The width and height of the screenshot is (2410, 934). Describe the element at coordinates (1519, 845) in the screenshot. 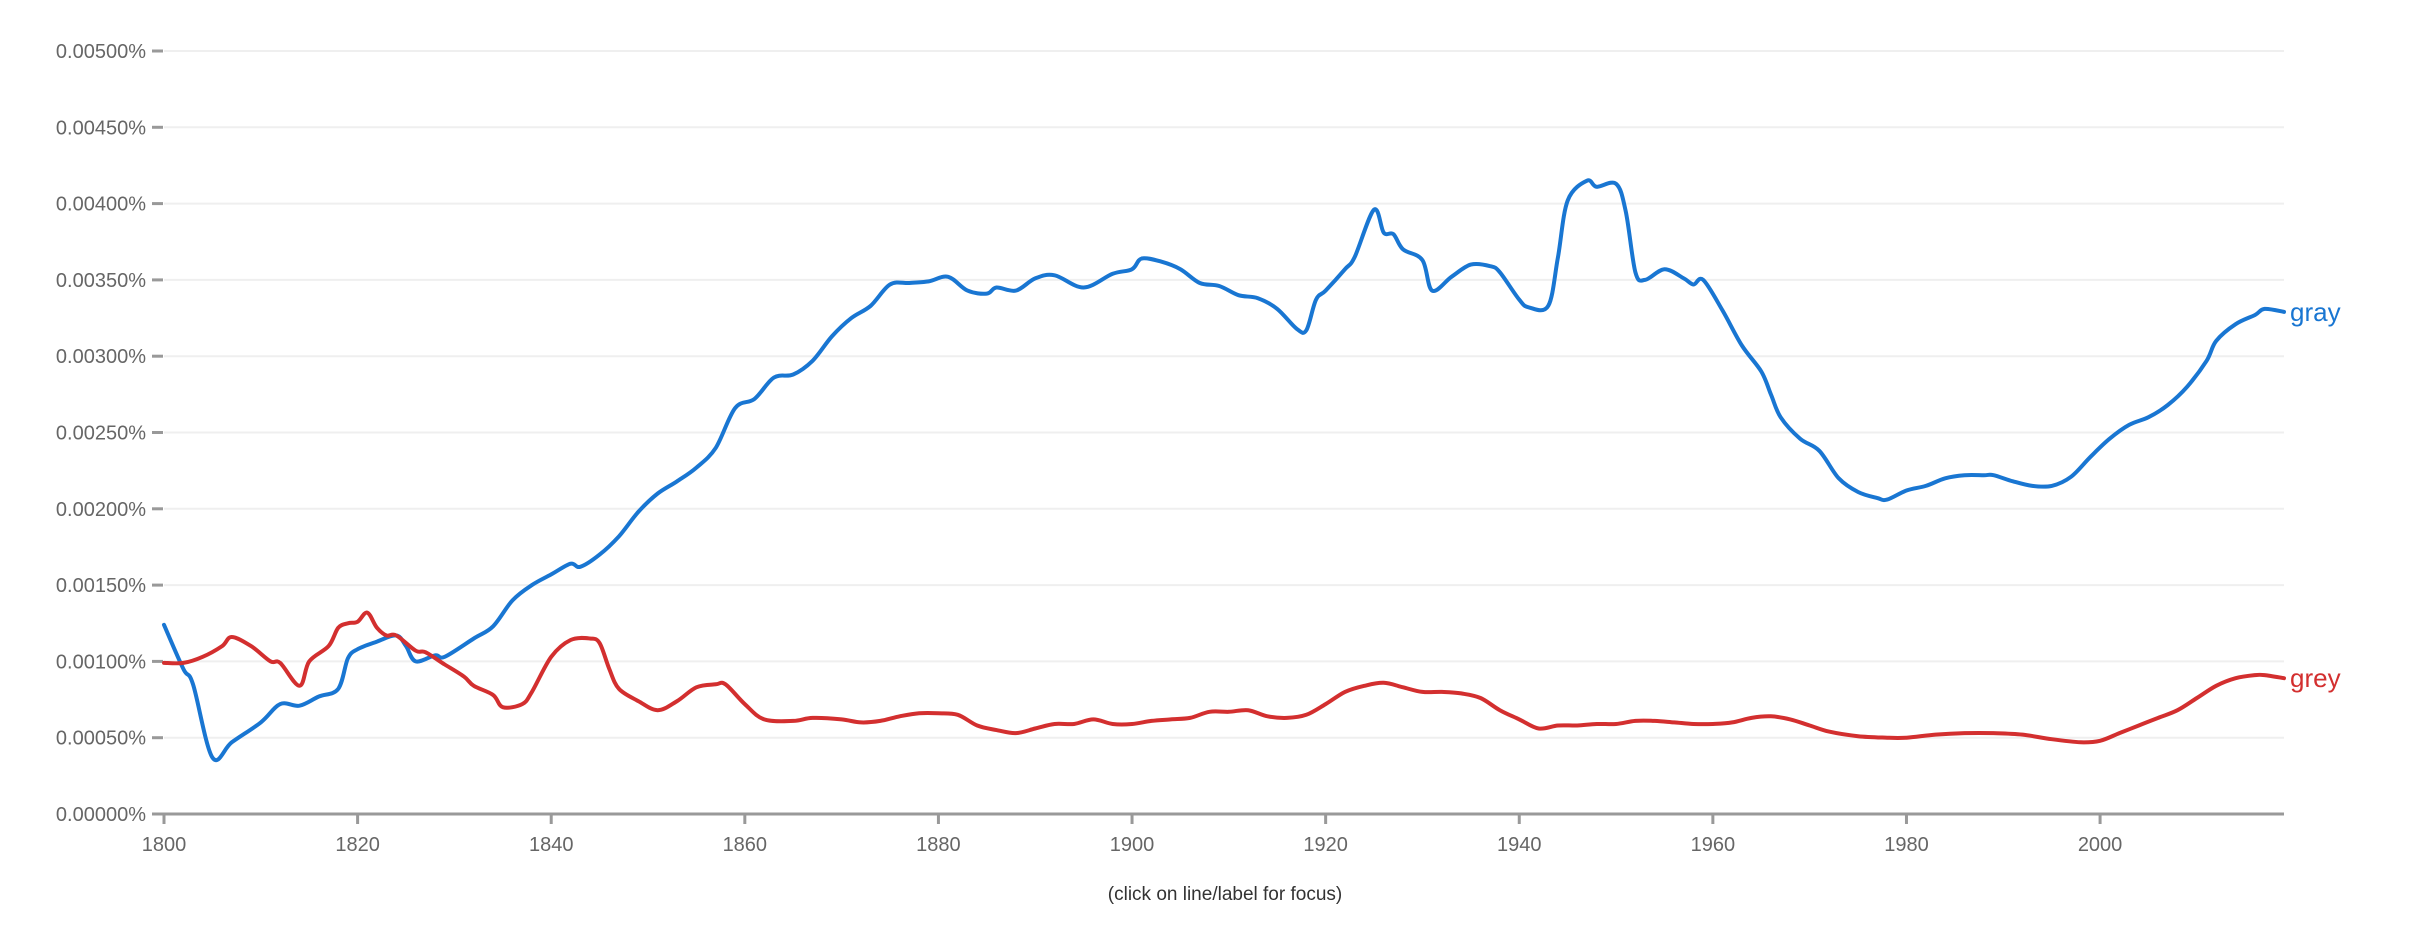

I see `x-tick-label: 1940` at that location.